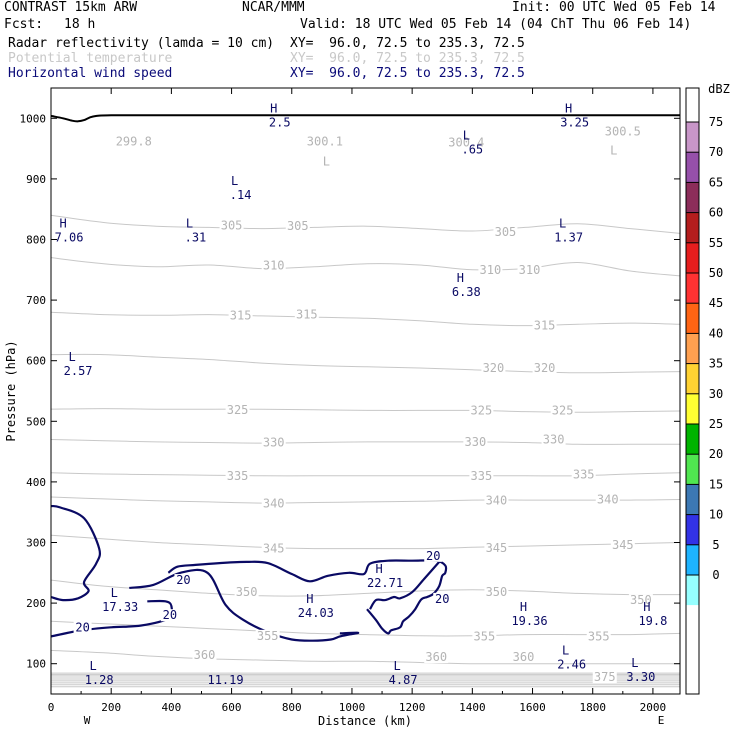 This screenshot has height=740, width=740. Describe the element at coordinates (605, 677) in the screenshot. I see `theta-label: 375` at that location.